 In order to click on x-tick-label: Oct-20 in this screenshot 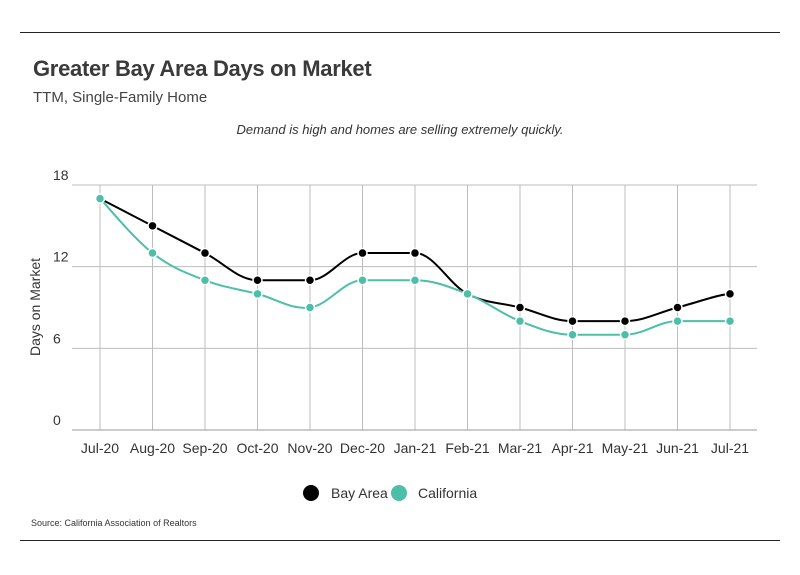, I will do `click(257, 448)`.